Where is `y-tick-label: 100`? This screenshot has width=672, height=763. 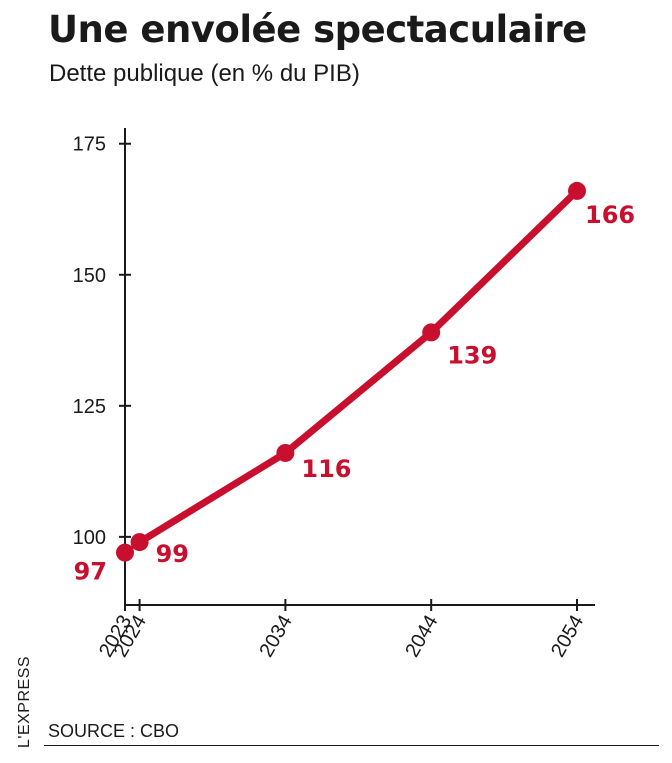 y-tick-label: 100 is located at coordinates (89, 538).